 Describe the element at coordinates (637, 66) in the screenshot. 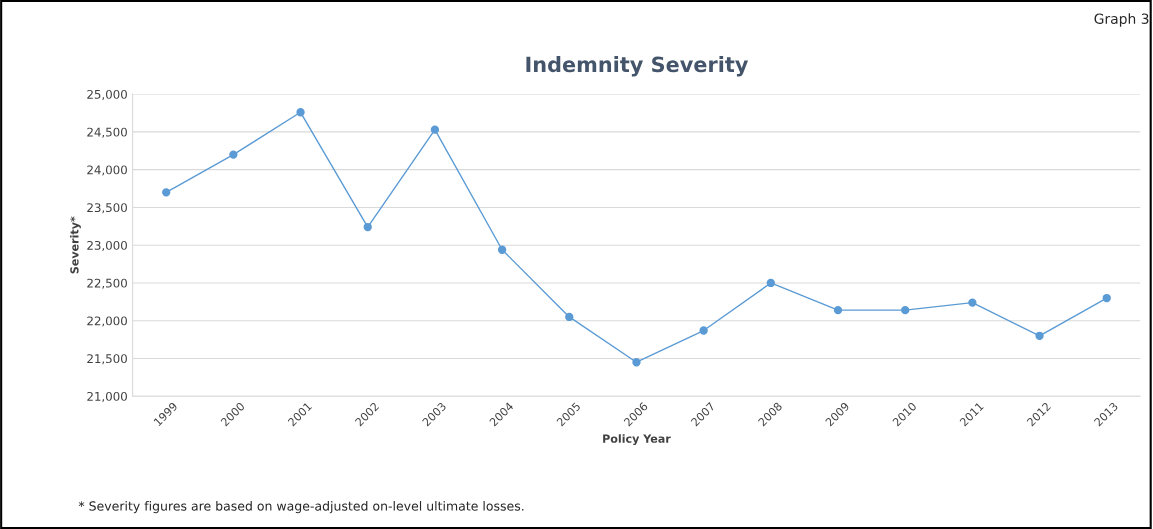

I see `chart-title: Indemnity Severity` at that location.